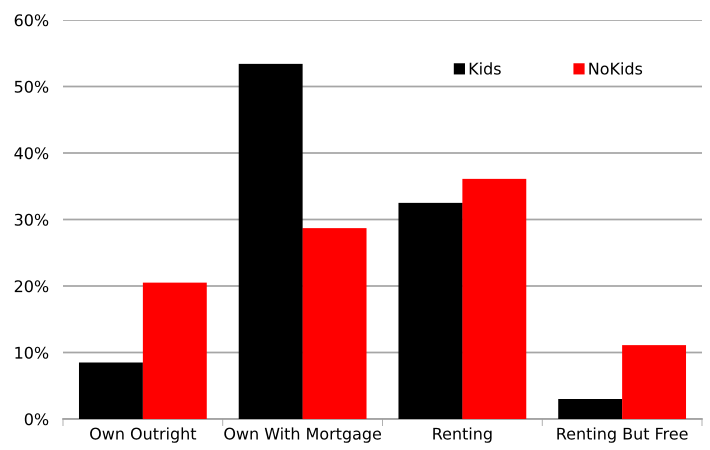  Describe the element at coordinates (31, 86) in the screenshot. I see `y-tick-label: 50%` at that location.